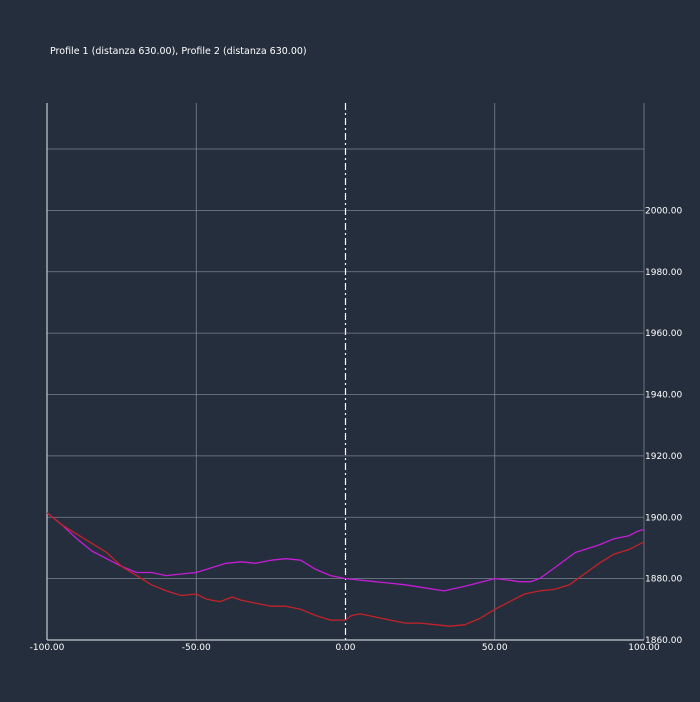 The image size is (700, 702). What do you see at coordinates (644, 648) in the screenshot?
I see `x-tick-label: 100.00` at bounding box center [644, 648].